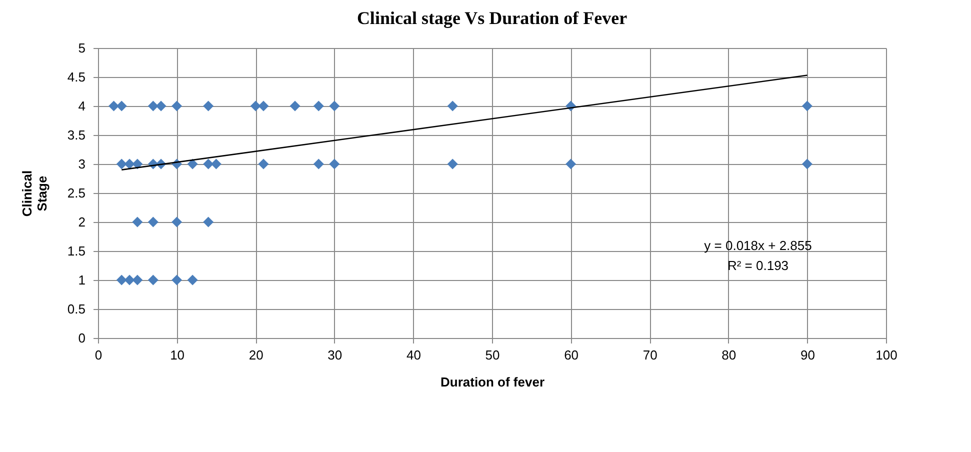 The image size is (971, 452). What do you see at coordinates (571, 355) in the screenshot?
I see `x-tick-label: 60` at bounding box center [571, 355].